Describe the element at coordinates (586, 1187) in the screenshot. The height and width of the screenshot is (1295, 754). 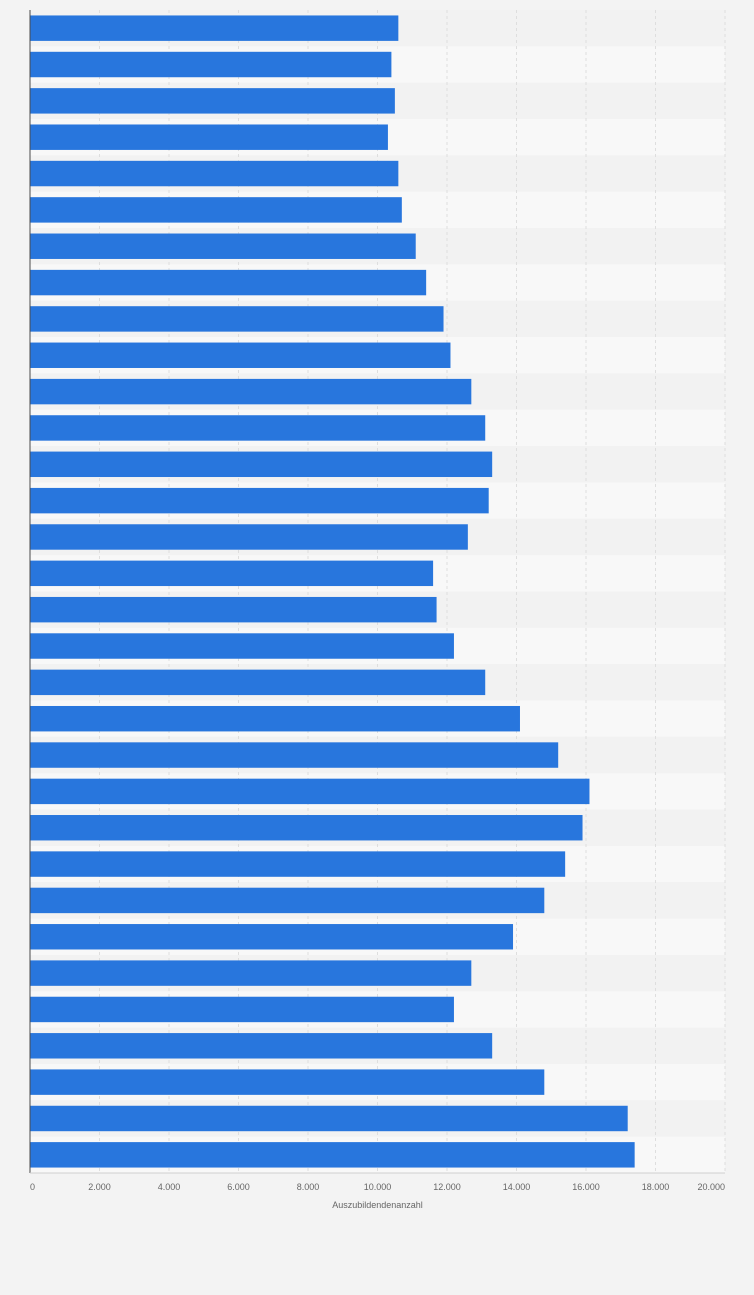
I see `x-tick-label: 16.000` at that location.